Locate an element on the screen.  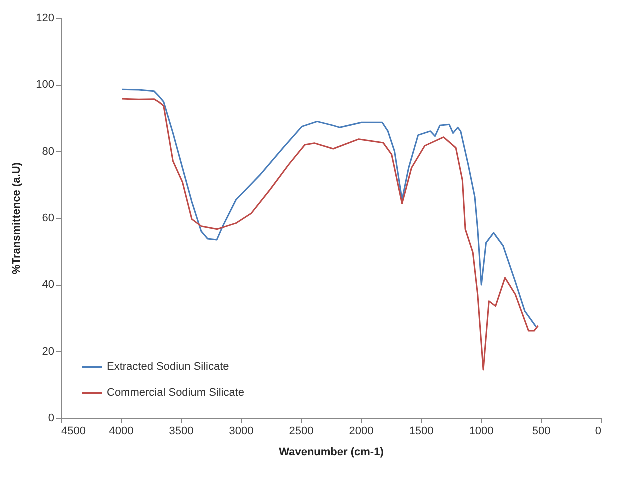
x-tick-label: 1500 is located at coordinates (421, 432).